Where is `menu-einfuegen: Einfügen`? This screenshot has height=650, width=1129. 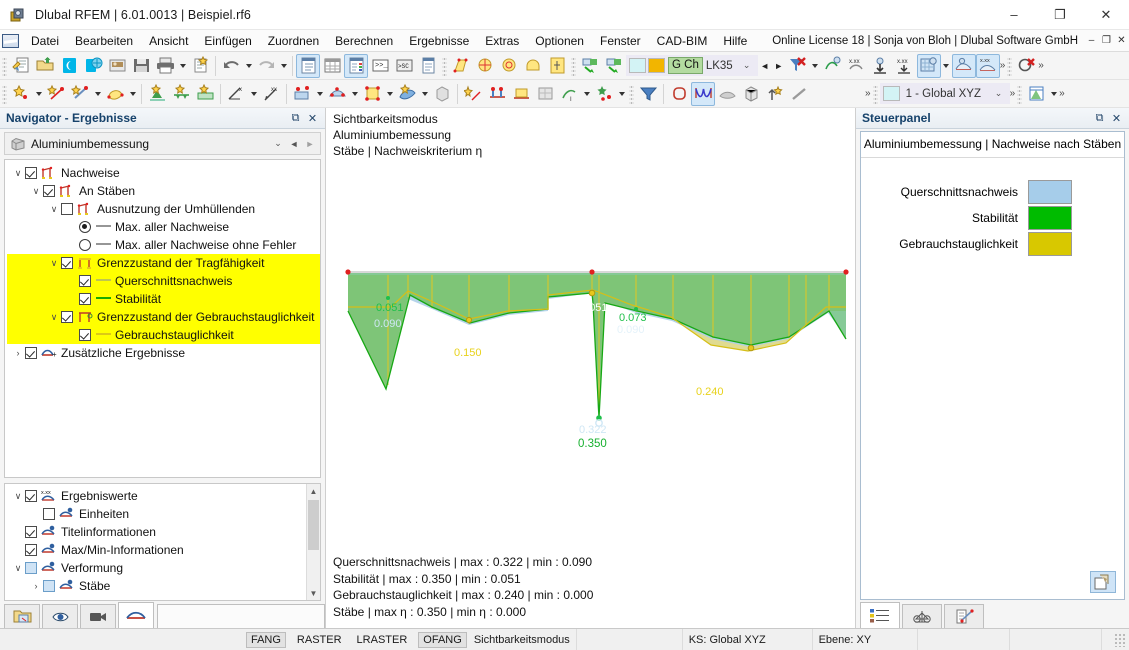
menu-einfuegen: Einfügen is located at coordinates (228, 40).